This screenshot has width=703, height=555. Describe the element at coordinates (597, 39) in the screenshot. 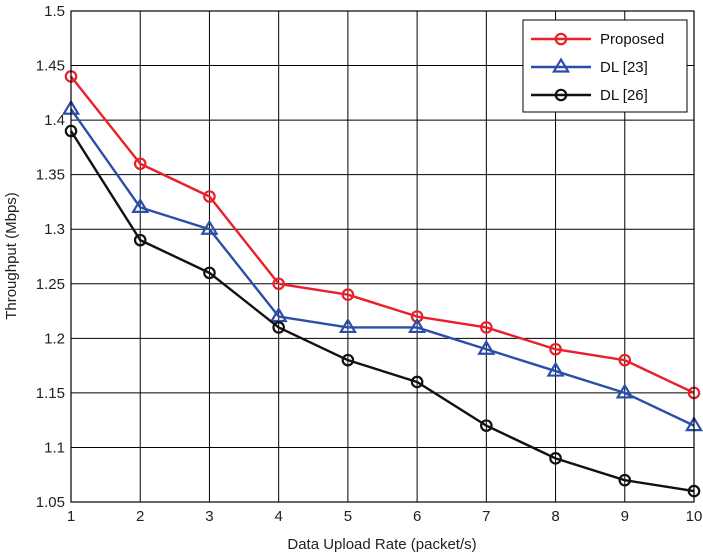

I see `legend-item-proposed: Proposed` at that location.